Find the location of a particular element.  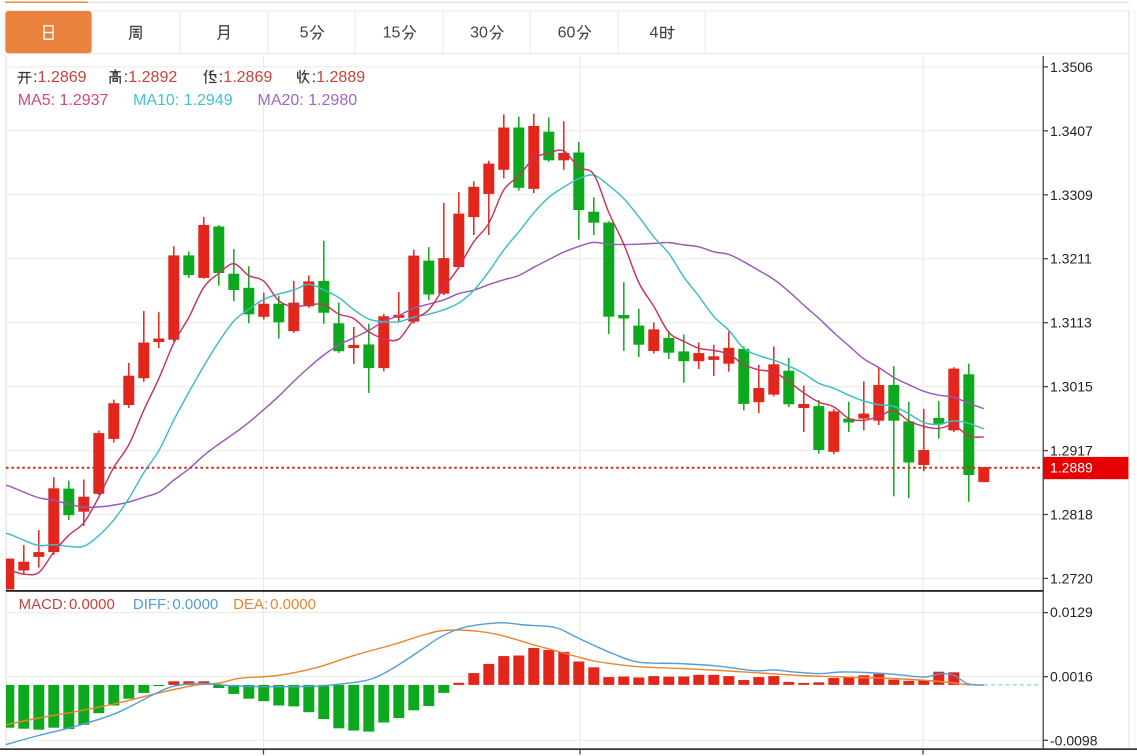

svg-text: 1.3407 is located at coordinates (1071, 131).